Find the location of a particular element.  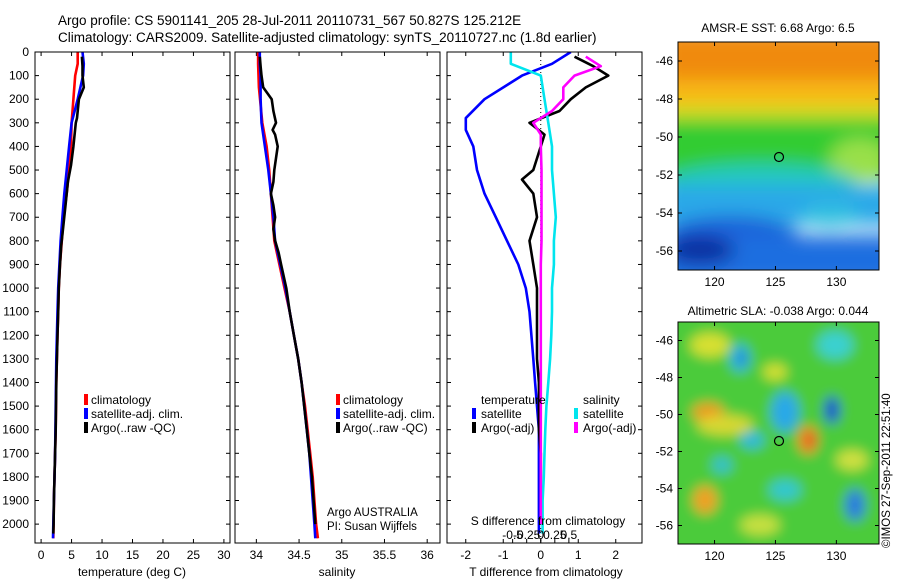

map-y-label: -50 is located at coordinates (665, 137).